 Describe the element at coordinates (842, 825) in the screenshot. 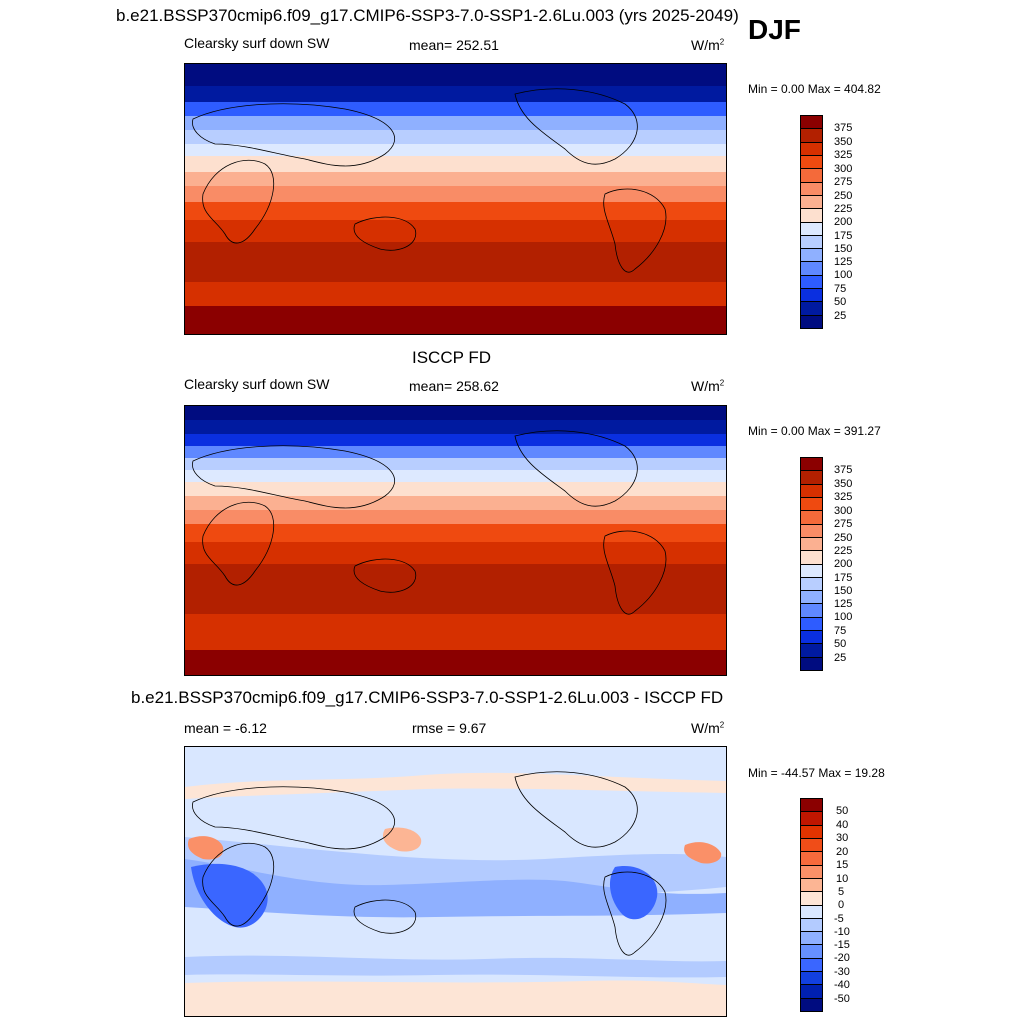

I see `colorbar-label: 40` at that location.